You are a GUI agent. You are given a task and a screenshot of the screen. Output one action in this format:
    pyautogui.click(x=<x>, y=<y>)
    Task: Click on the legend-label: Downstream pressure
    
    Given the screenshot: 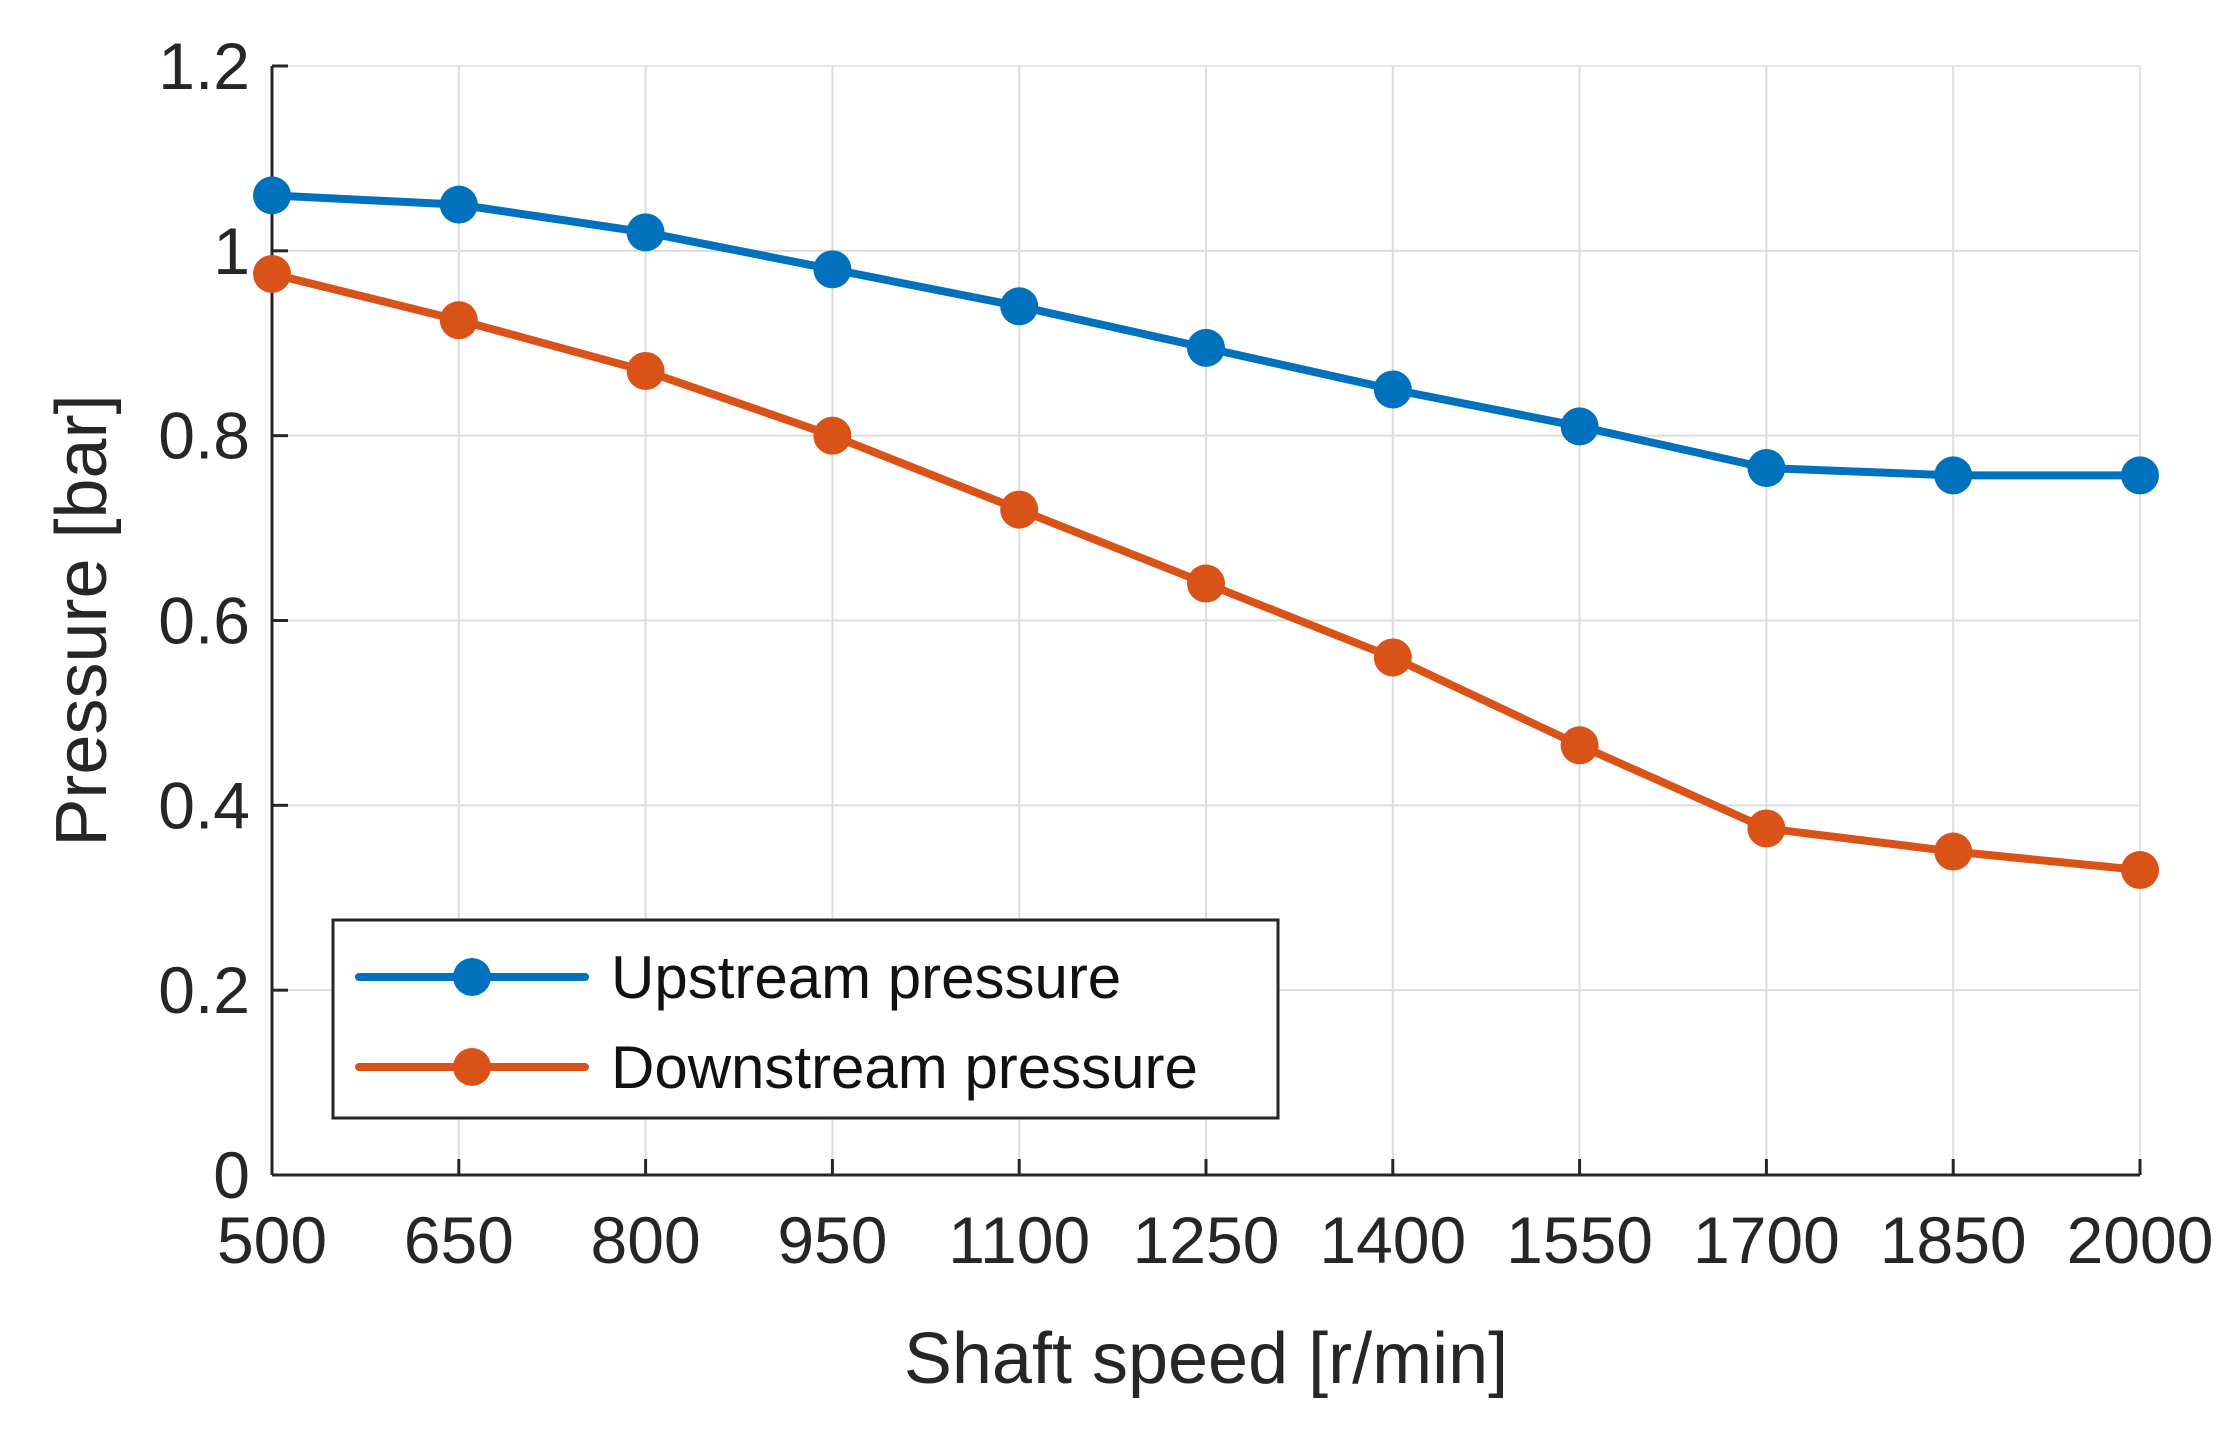 What is the action you would take?
    pyautogui.click(x=904, y=1067)
    